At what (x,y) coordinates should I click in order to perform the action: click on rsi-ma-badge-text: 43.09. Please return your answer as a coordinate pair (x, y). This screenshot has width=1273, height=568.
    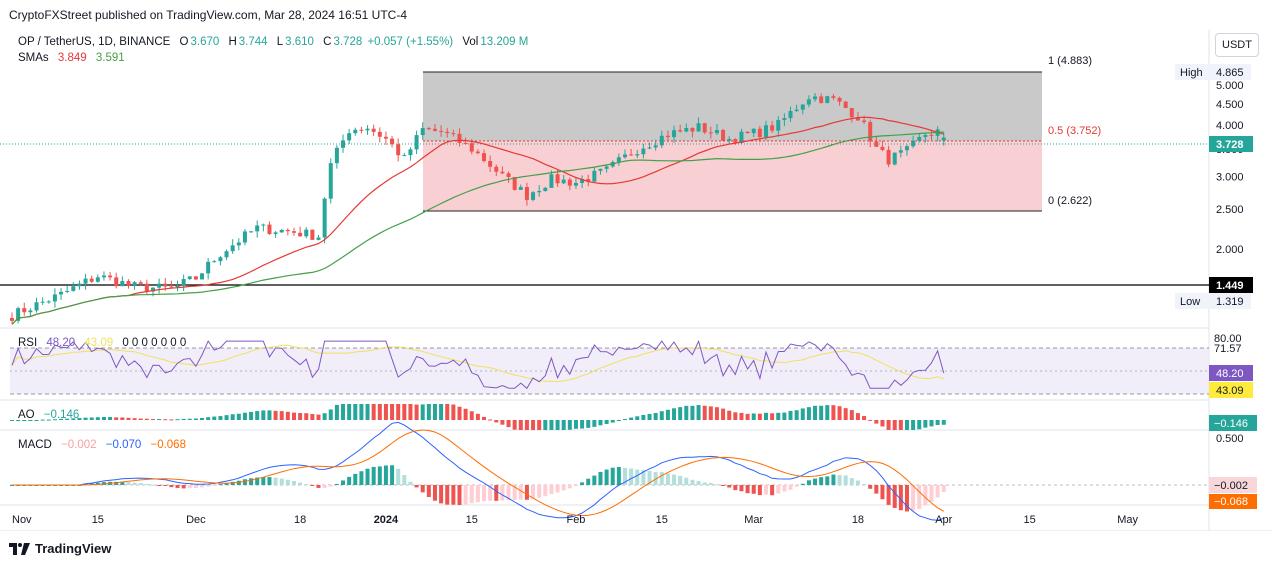
    Looking at the image, I should click on (1230, 391).